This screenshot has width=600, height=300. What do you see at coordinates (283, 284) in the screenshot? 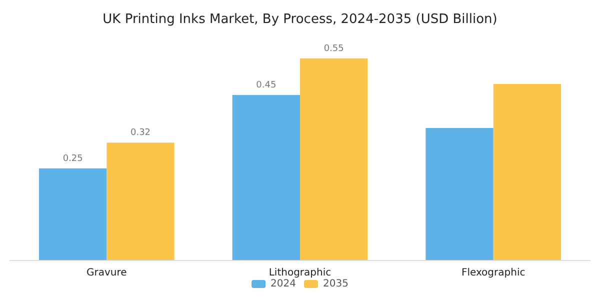
I see `legend-label: 2024` at bounding box center [283, 284].